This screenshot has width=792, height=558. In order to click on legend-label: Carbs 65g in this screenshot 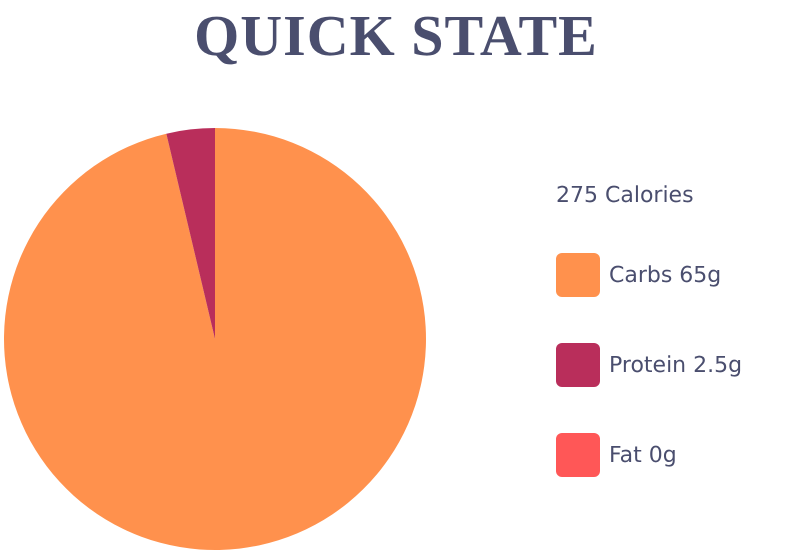, I will do `click(665, 275)`.